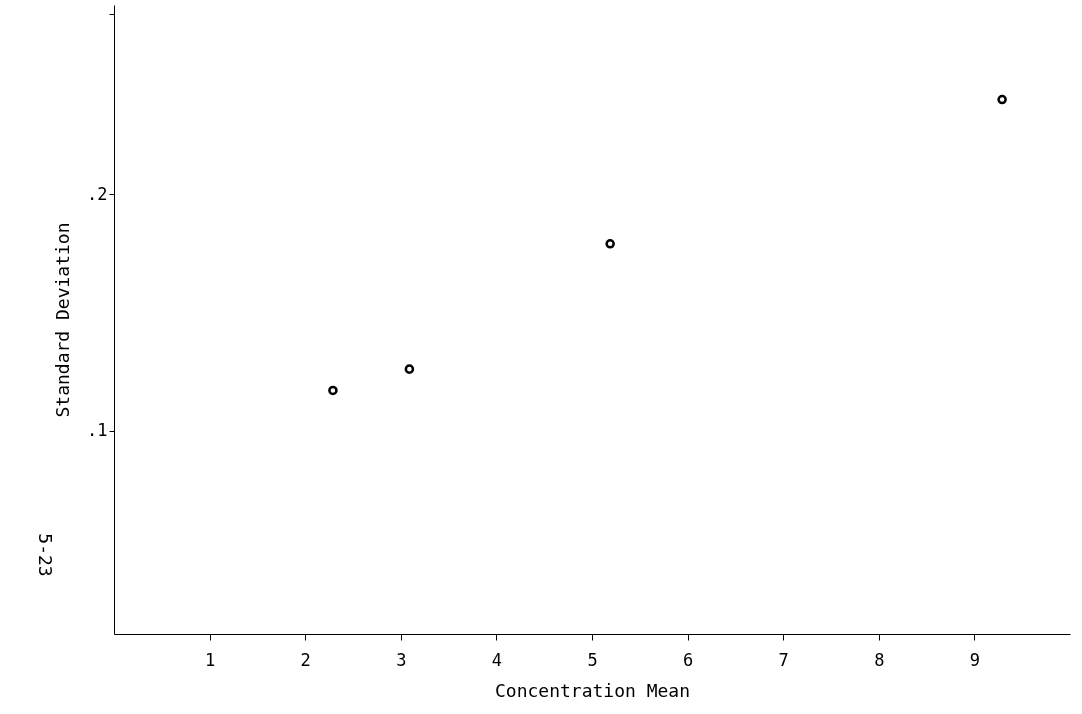 Image resolution: width=1082 pixels, height=714 pixels. Describe the element at coordinates (97, 193) in the screenshot. I see `y-tick-label: .2` at that location.